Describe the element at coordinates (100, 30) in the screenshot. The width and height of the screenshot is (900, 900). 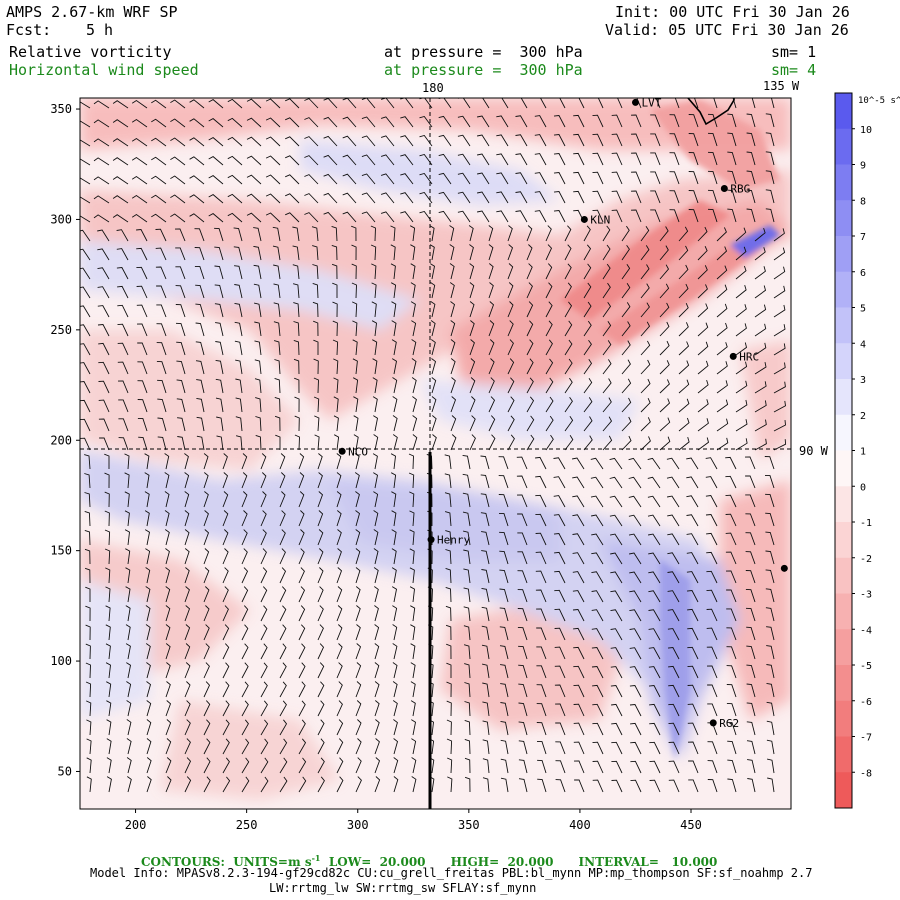
I see `forecast-hours: 5 h` at that location.